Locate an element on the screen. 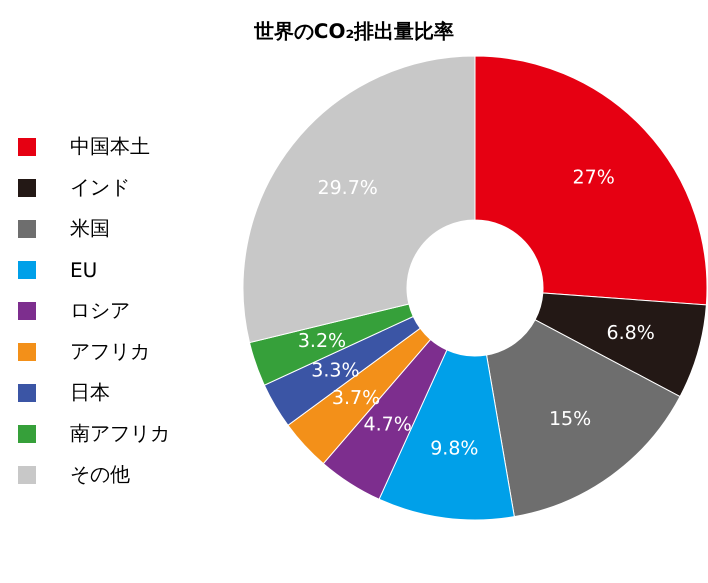  legend-label: インド is located at coordinates (100, 187).